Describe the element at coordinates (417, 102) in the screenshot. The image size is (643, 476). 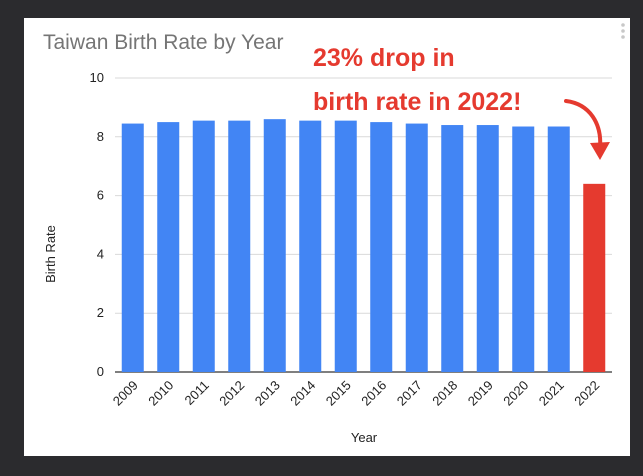
I see `annotation-line-2: birth rate in 2022!` at that location.